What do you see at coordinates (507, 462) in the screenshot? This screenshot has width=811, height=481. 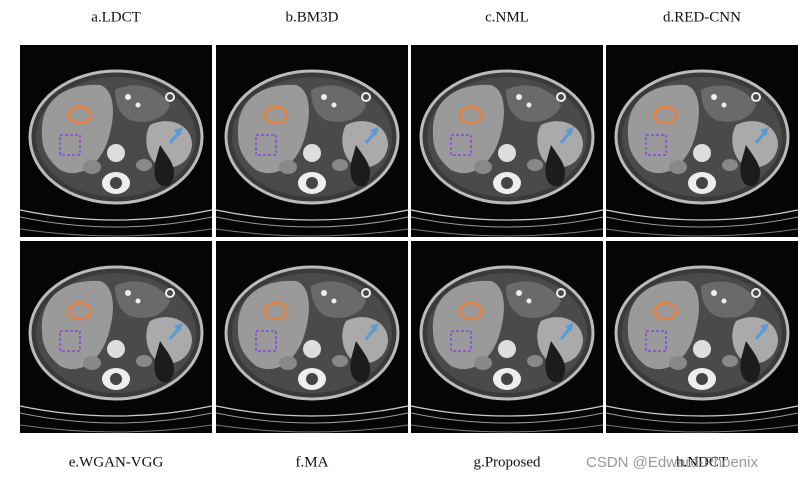 I see `panel-label: g.Proposed` at bounding box center [507, 462].